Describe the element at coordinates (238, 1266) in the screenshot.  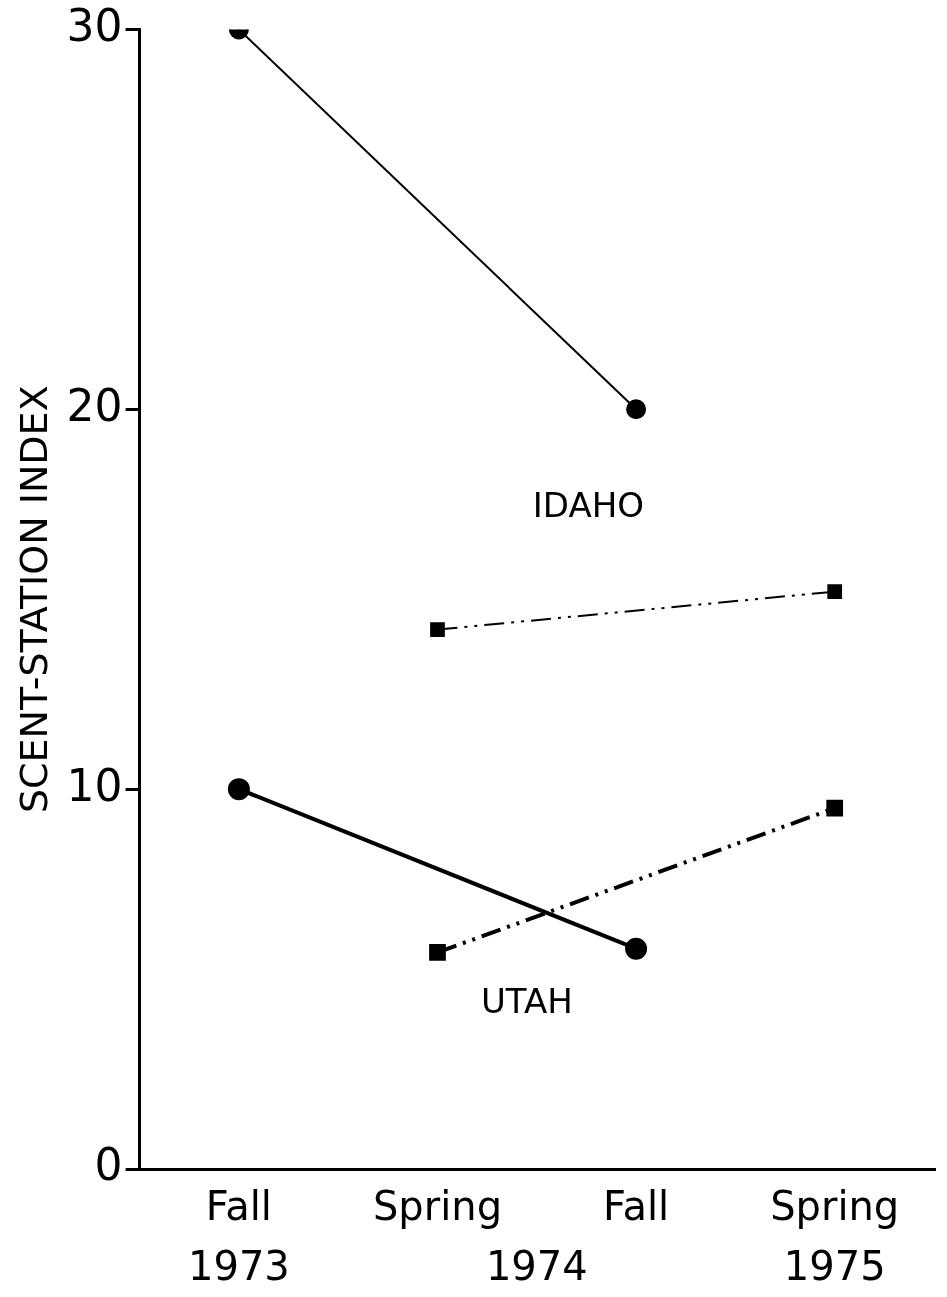
I see `text: 1973` at that location.